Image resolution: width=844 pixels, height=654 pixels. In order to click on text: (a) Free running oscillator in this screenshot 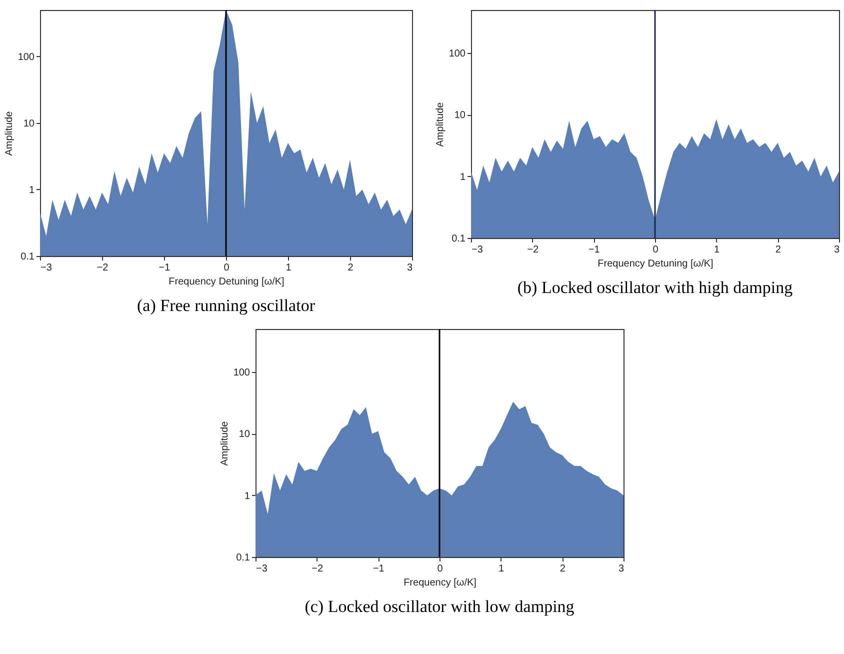, I will do `click(226, 305)`.